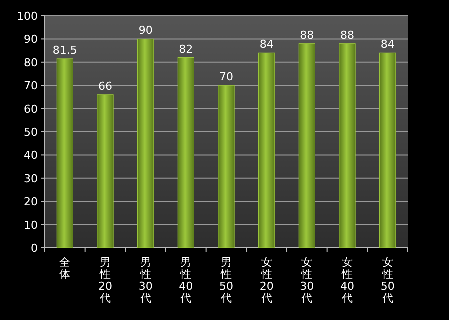 The image size is (449, 320). Describe the element at coordinates (105, 86) in the screenshot. I see `data-label: 66` at that location.